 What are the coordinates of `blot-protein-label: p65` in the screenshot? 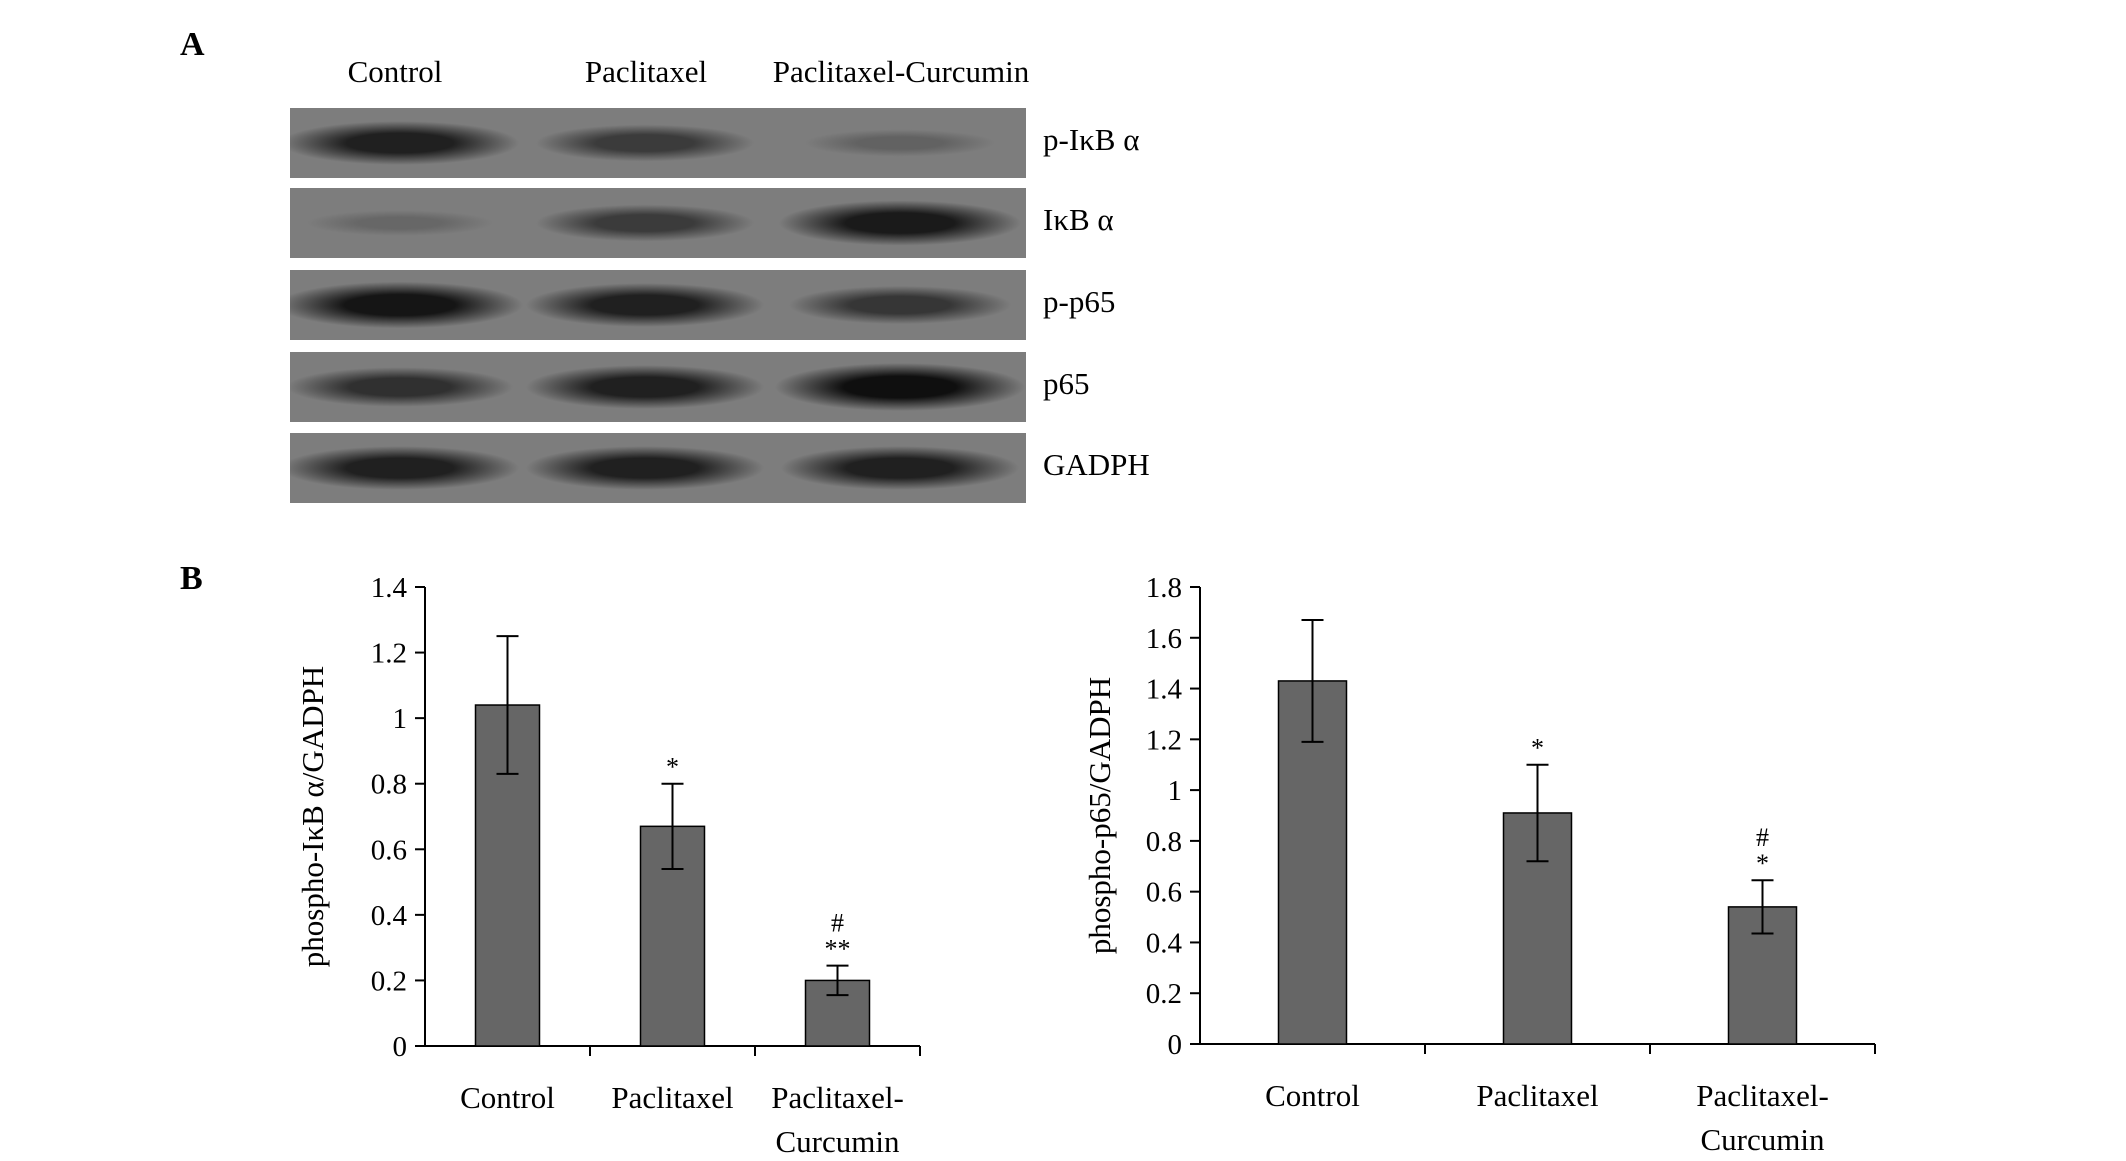 It's located at (1066, 383).